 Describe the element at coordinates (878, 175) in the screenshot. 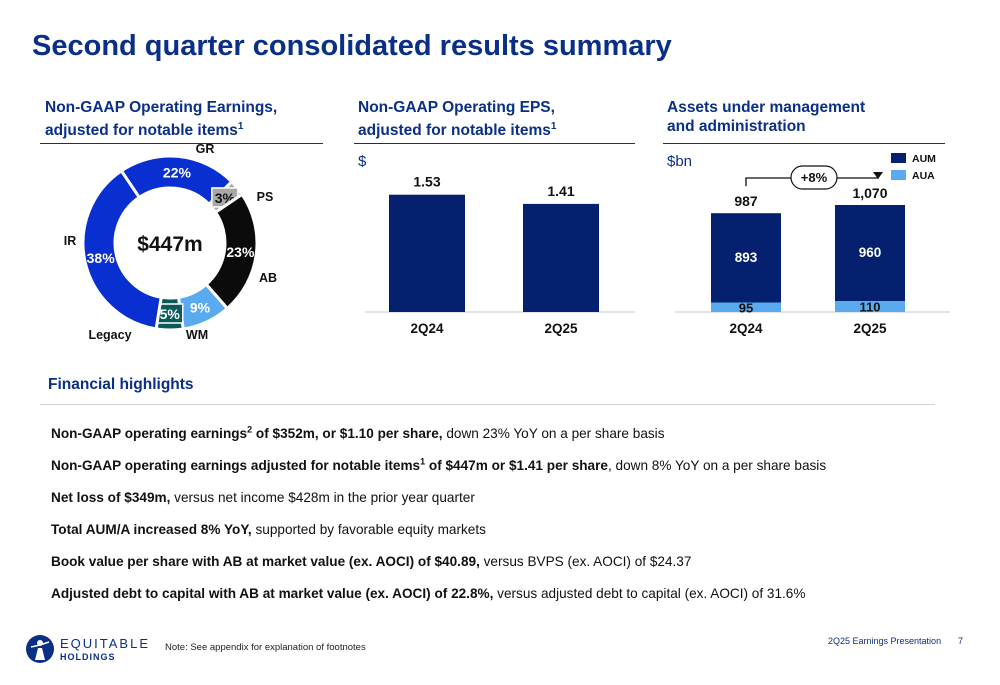

I see `growth-arrowhead` at that location.